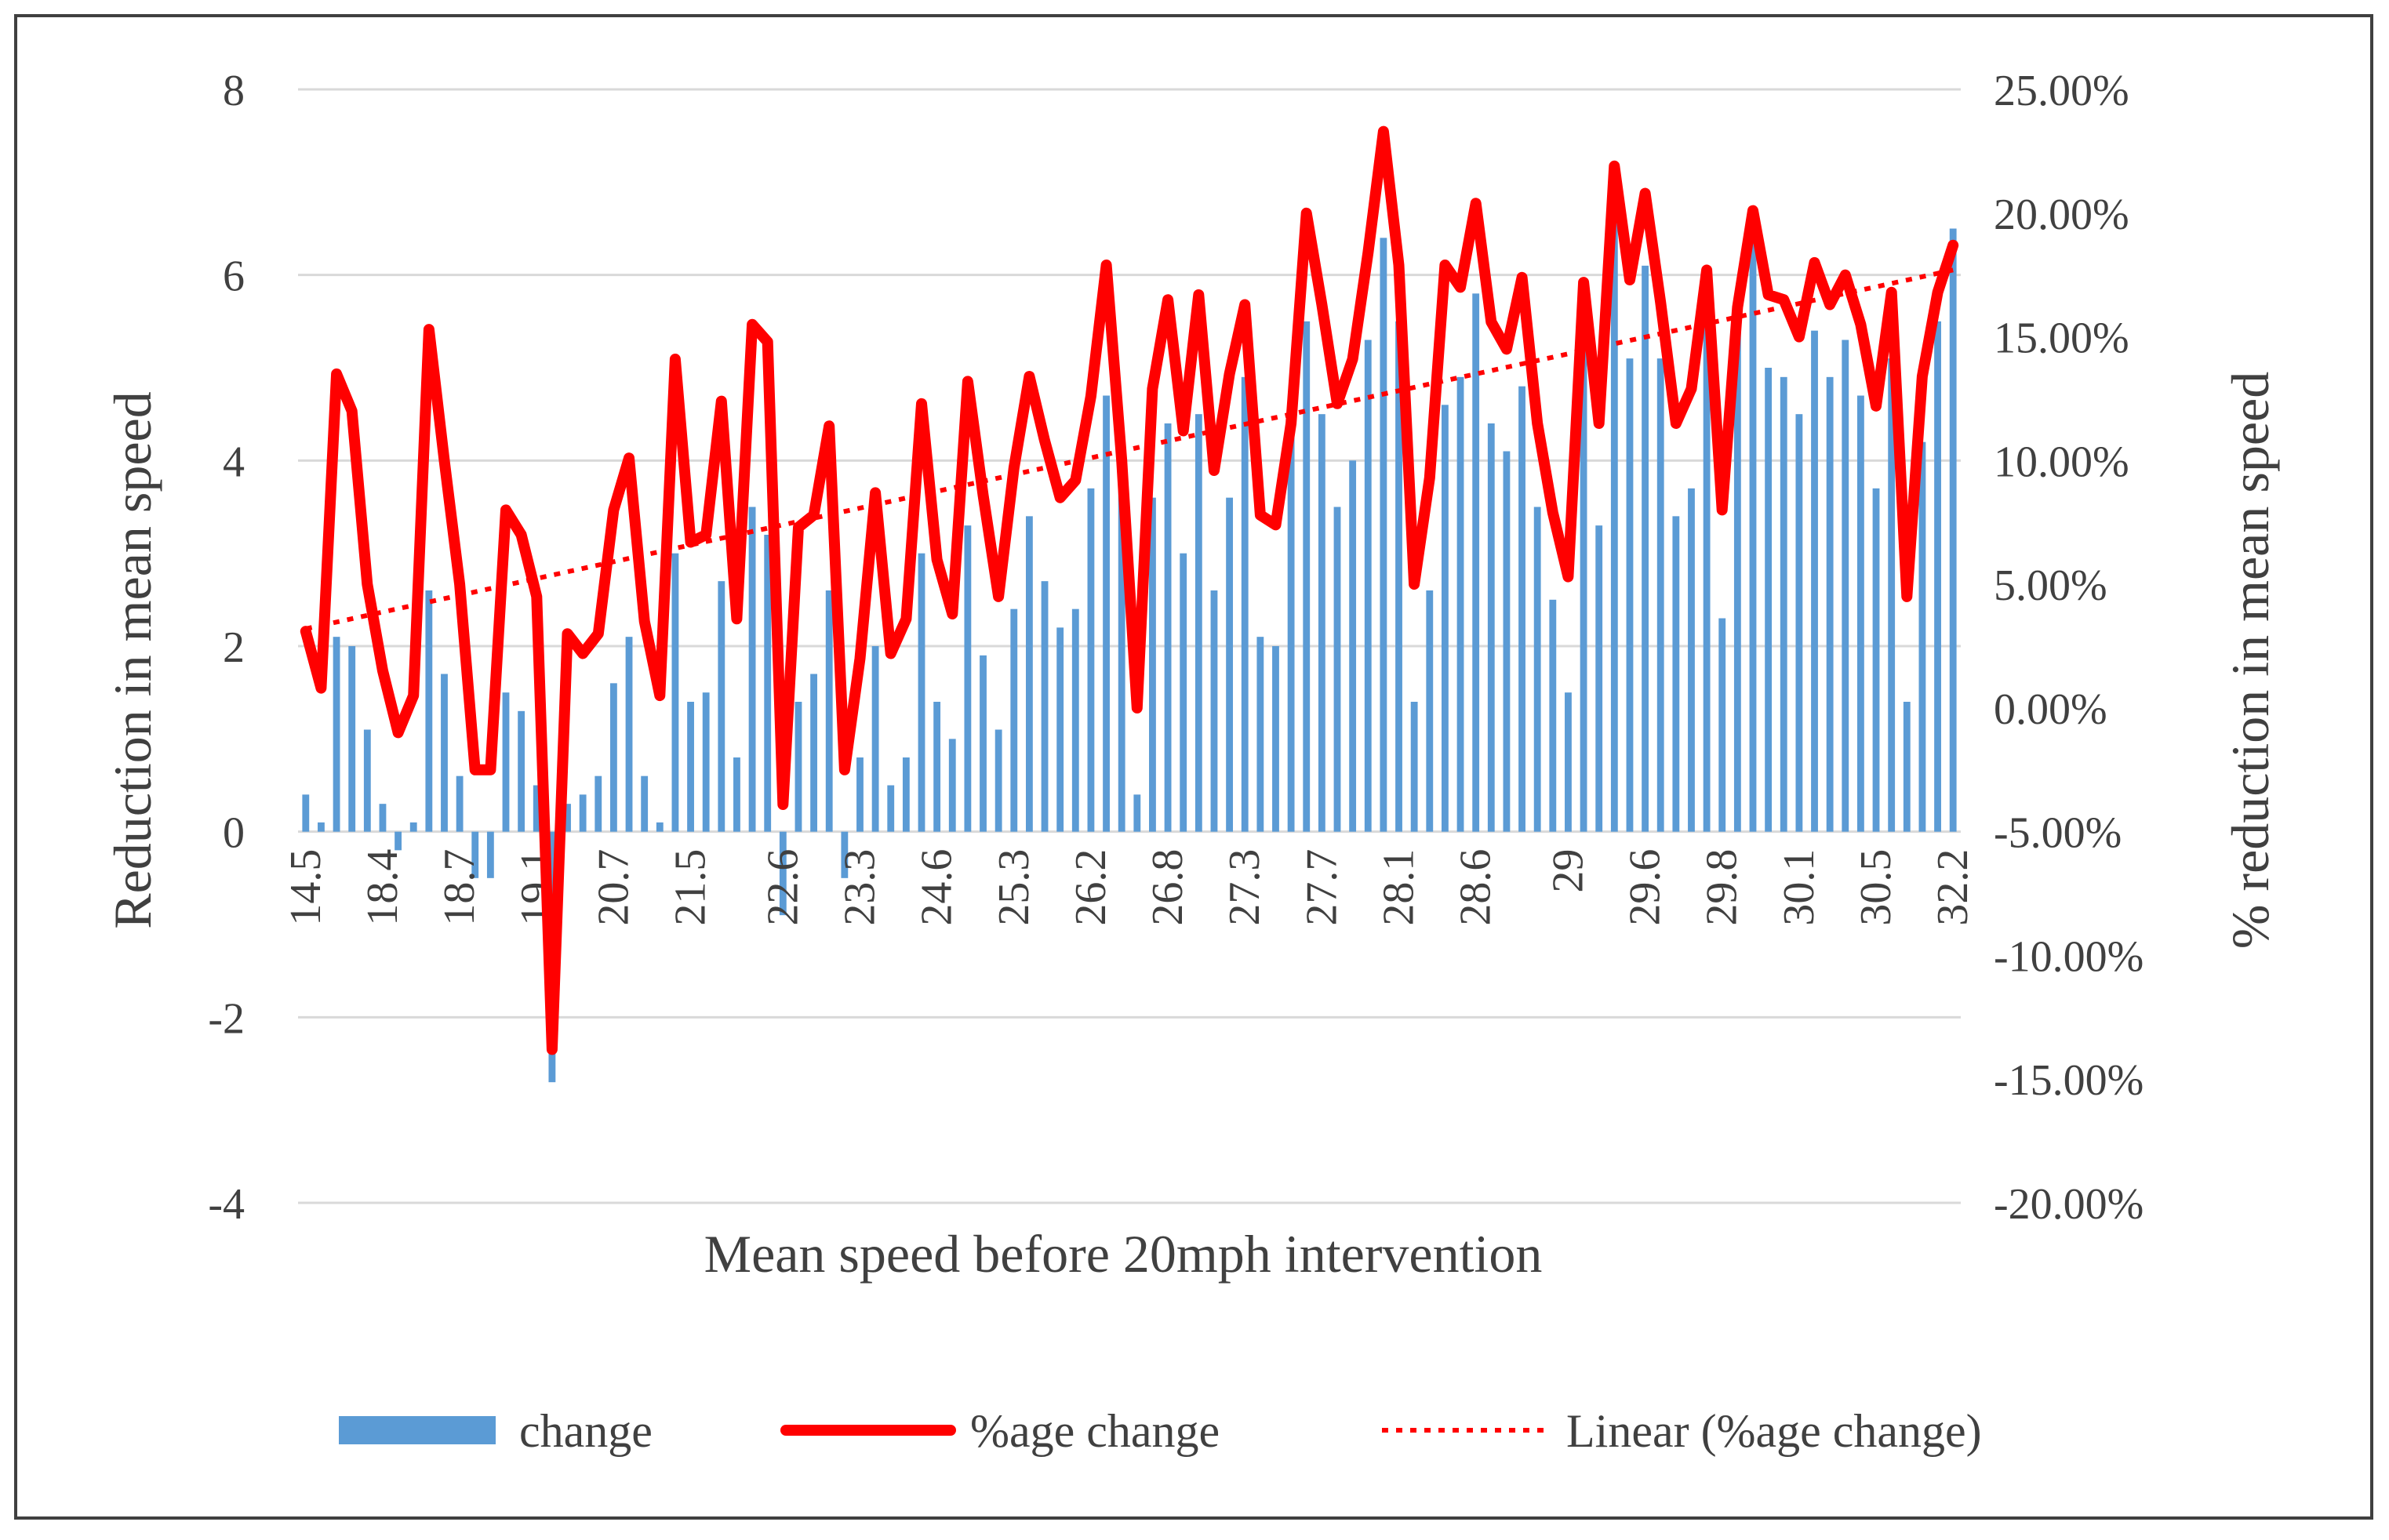 The image size is (2389, 1540). What do you see at coordinates (2069, 1205) in the screenshot?
I see `y2-tick-label: -20.00%` at bounding box center [2069, 1205].